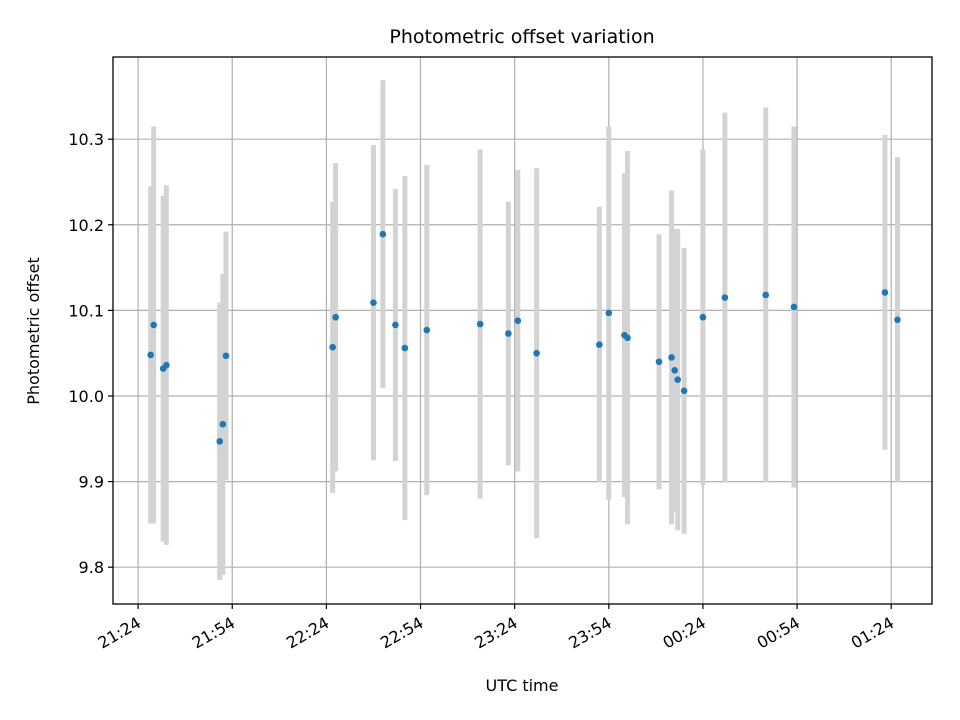  What do you see at coordinates (91, 482) in the screenshot?
I see `y-tick-label: 9.9` at bounding box center [91, 482].